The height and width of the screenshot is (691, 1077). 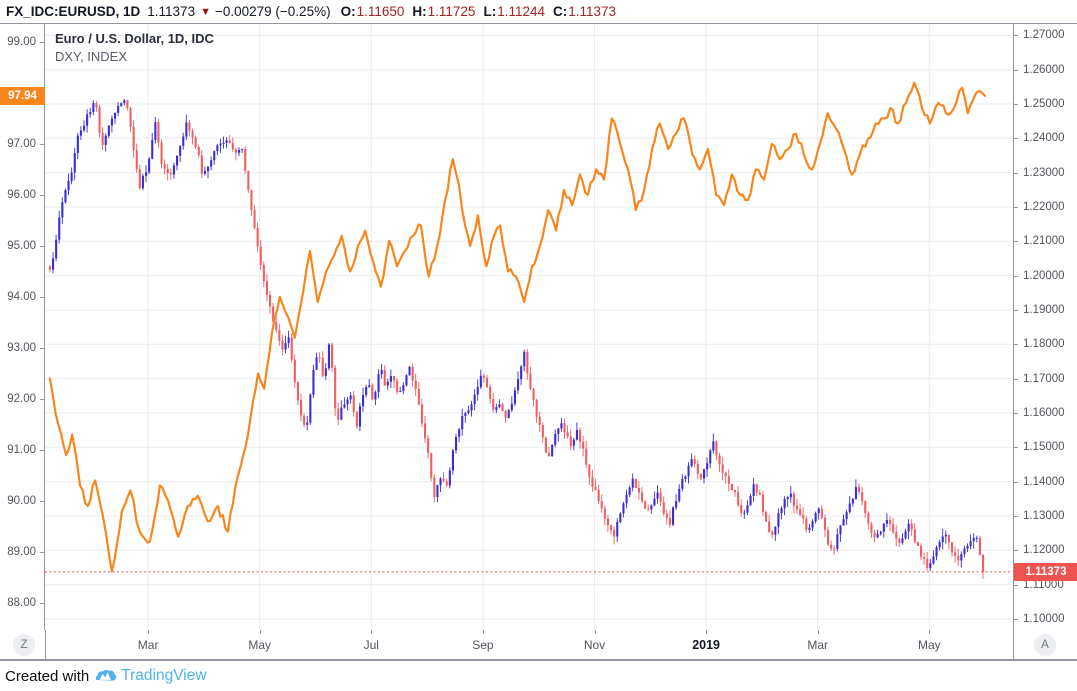 What do you see at coordinates (1044, 138) in the screenshot?
I see `right-axis-label: 1.24000` at bounding box center [1044, 138].